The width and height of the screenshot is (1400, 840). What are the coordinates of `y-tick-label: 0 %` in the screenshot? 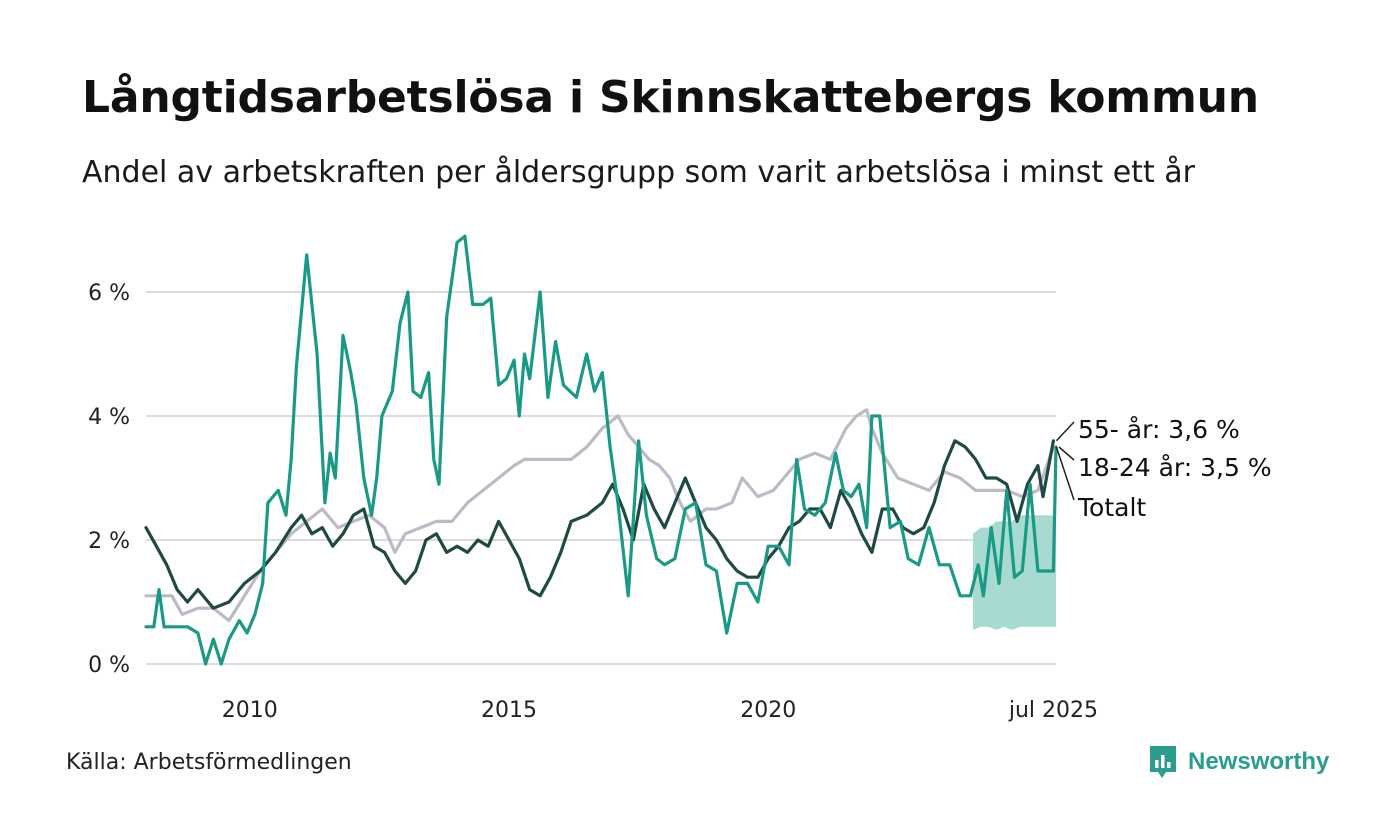 It's located at (109, 665).